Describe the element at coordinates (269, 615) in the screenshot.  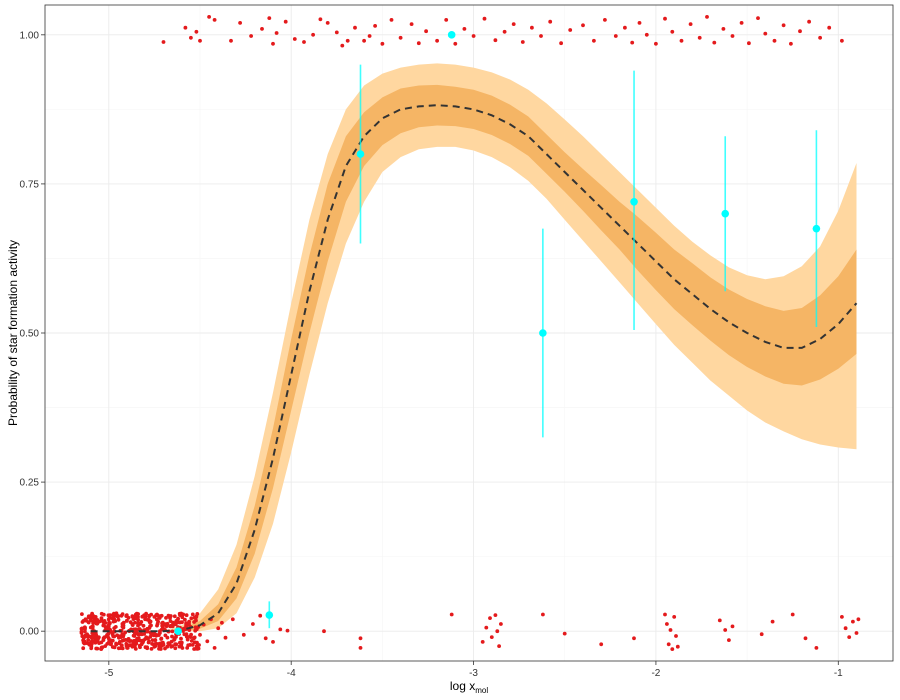
I see `binned-mean-point` at that location.